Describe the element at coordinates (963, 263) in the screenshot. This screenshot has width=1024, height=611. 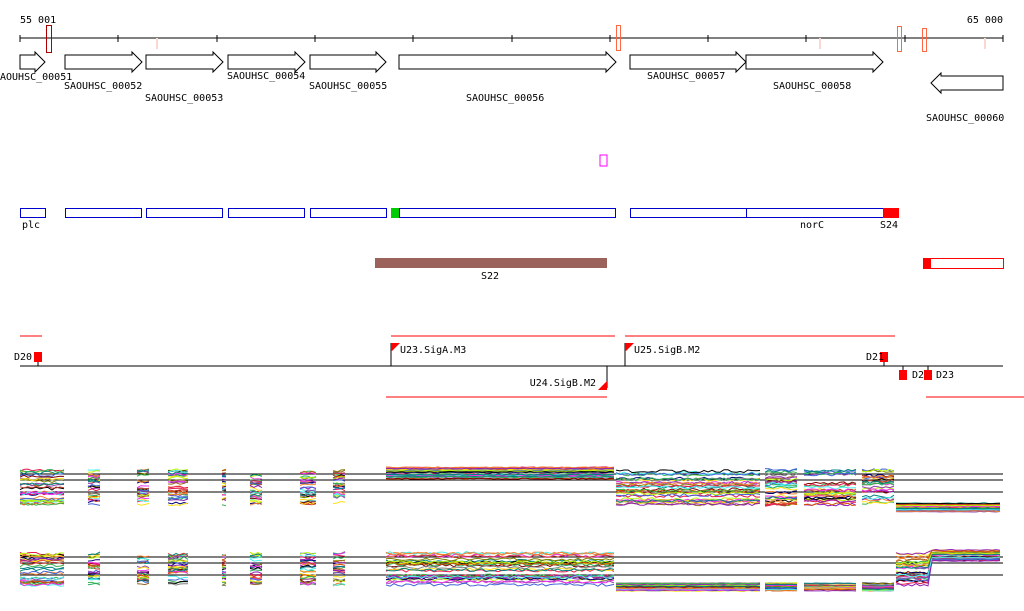
I see `region-right` at that location.